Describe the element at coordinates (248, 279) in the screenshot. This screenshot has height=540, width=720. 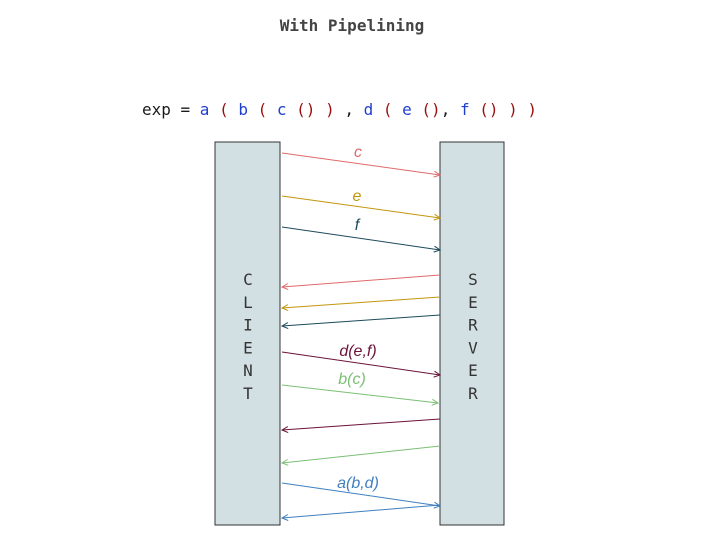
I see `client-label-letter: C` at that location.